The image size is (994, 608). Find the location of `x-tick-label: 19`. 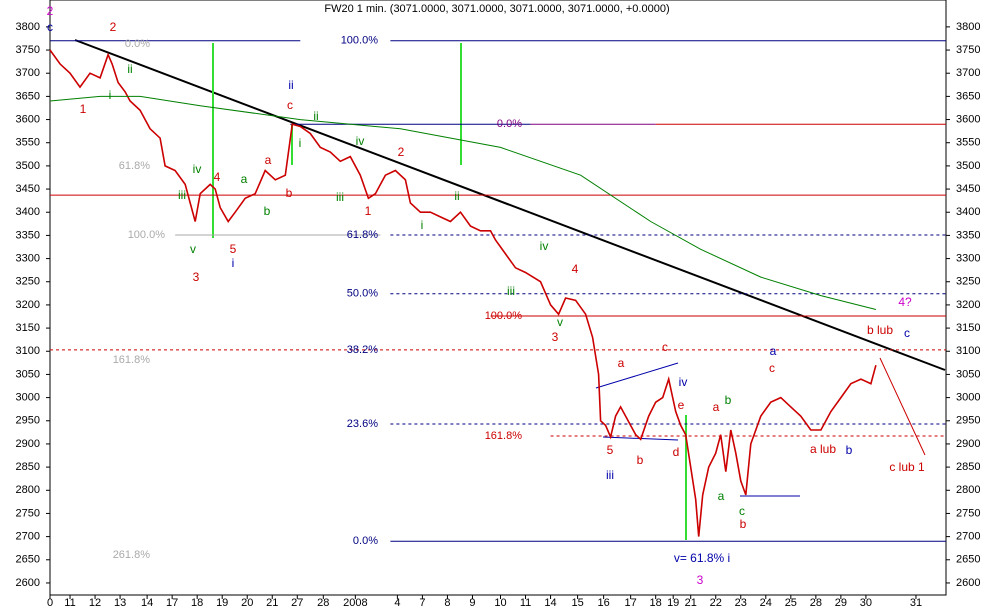

x-tick-label: 19 is located at coordinates (673, 602).